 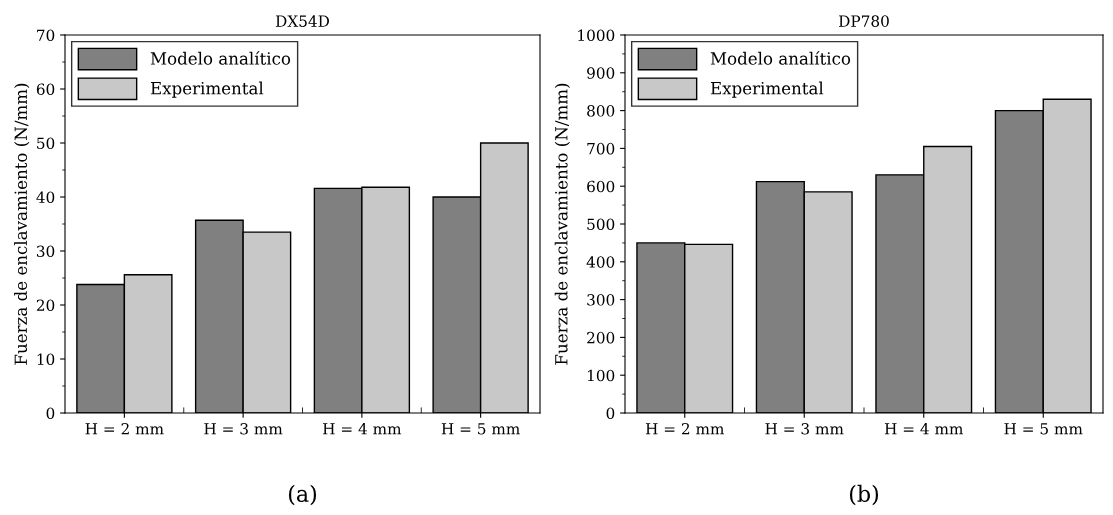 I want to click on y-tick-label: 10, so click(x=46, y=359).